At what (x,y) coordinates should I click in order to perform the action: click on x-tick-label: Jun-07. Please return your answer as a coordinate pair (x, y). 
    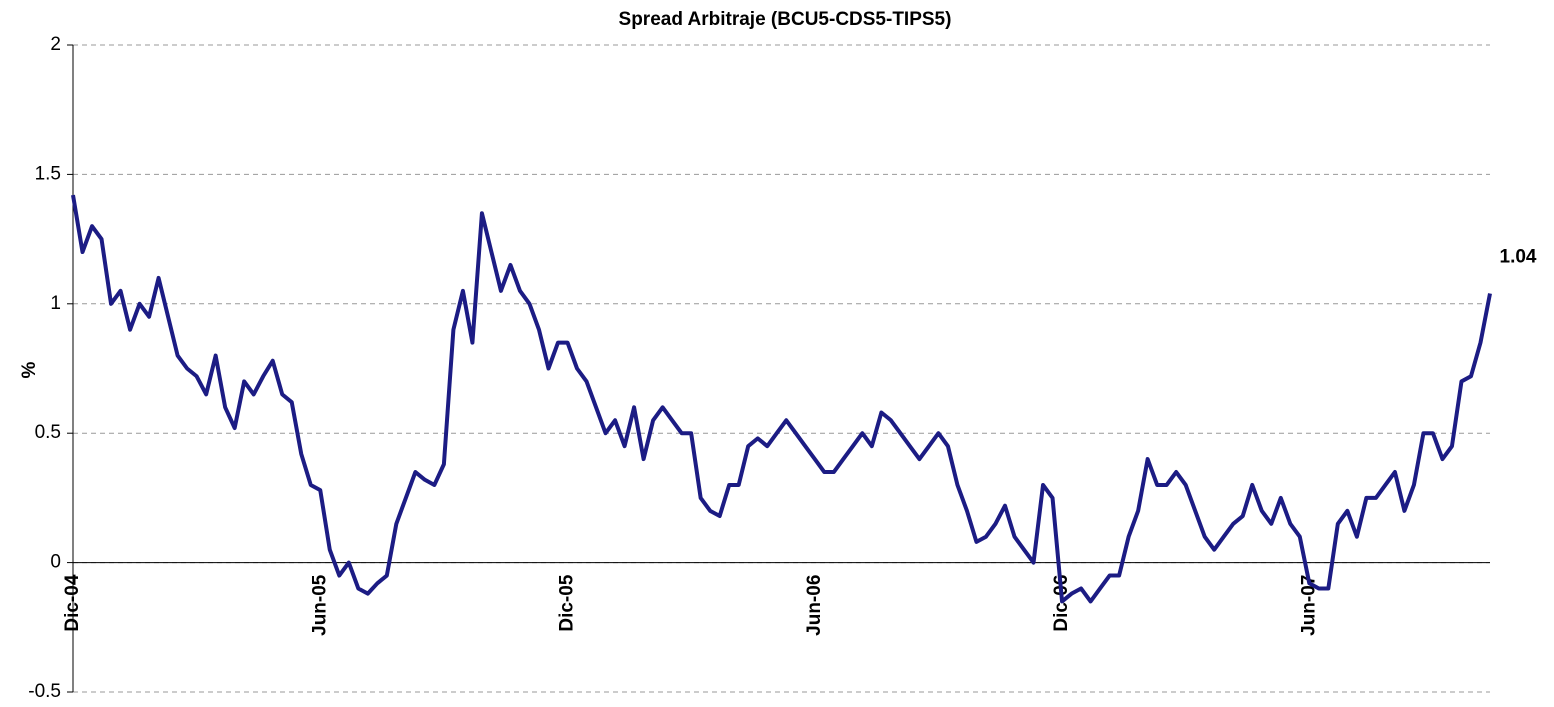
    Looking at the image, I should click on (1308, 605).